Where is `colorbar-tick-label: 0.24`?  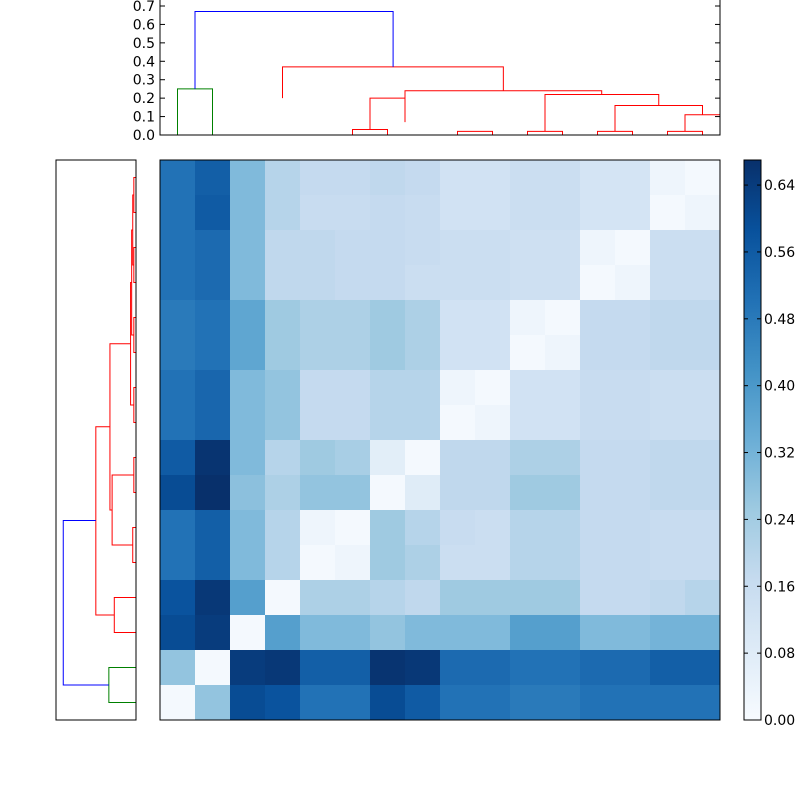
colorbar-tick-label: 0.24 is located at coordinates (779, 520).